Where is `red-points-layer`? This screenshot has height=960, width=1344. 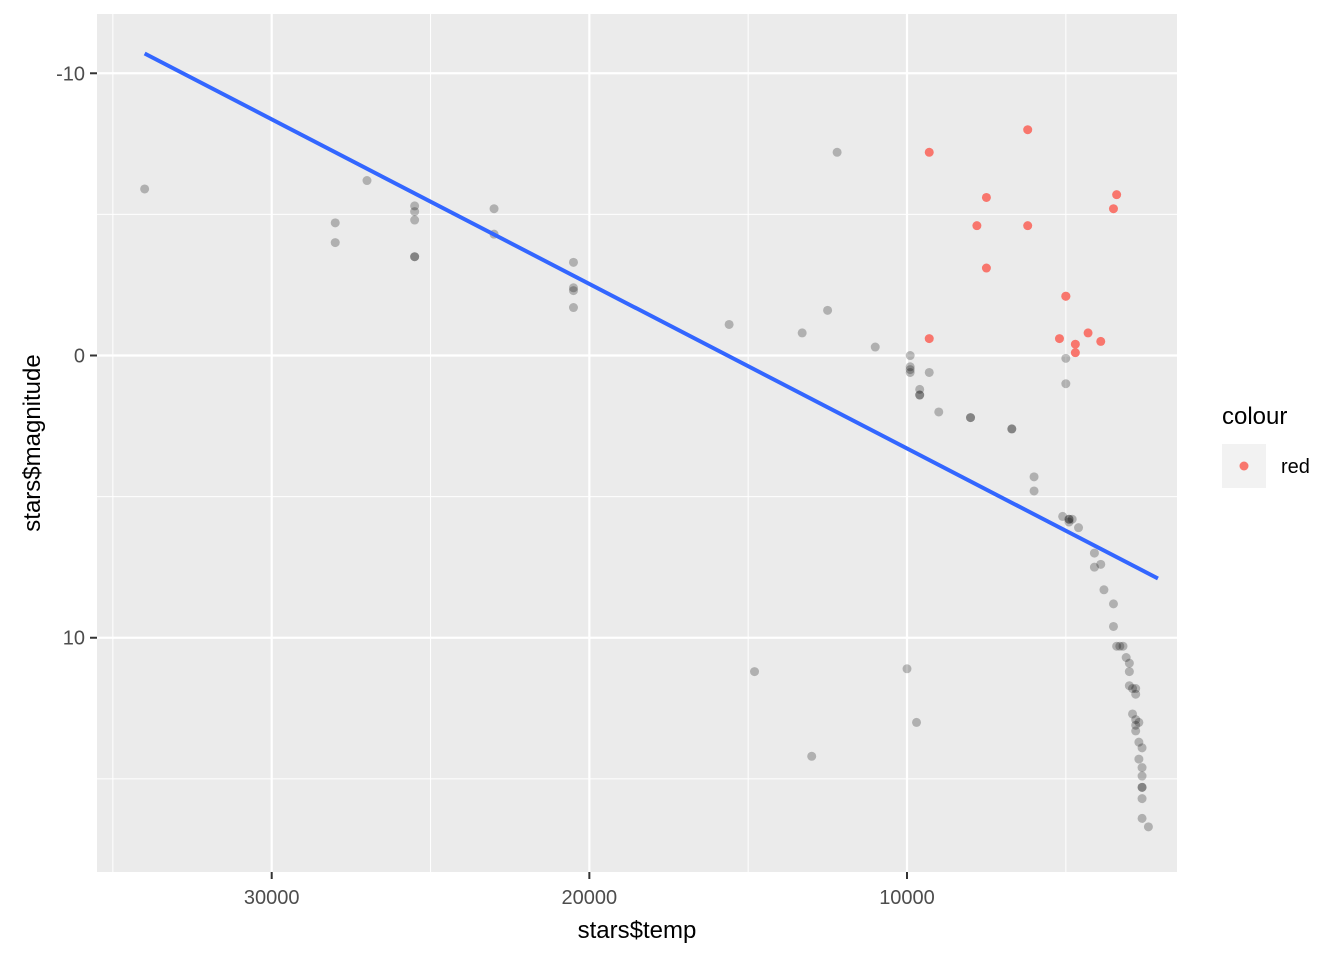
red-points-layer is located at coordinates (1023, 241).